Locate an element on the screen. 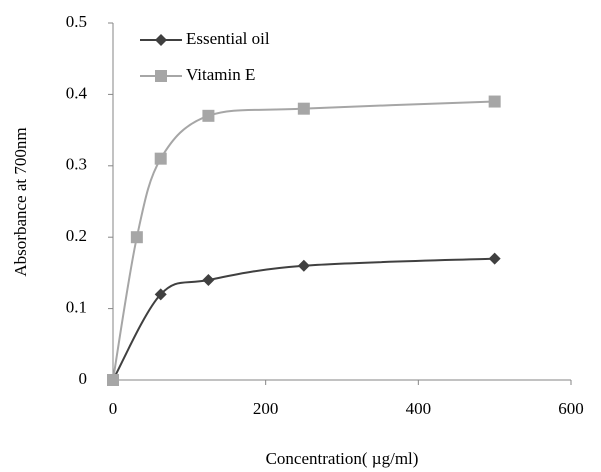  y-tick-label: 0.4 is located at coordinates (77, 92).